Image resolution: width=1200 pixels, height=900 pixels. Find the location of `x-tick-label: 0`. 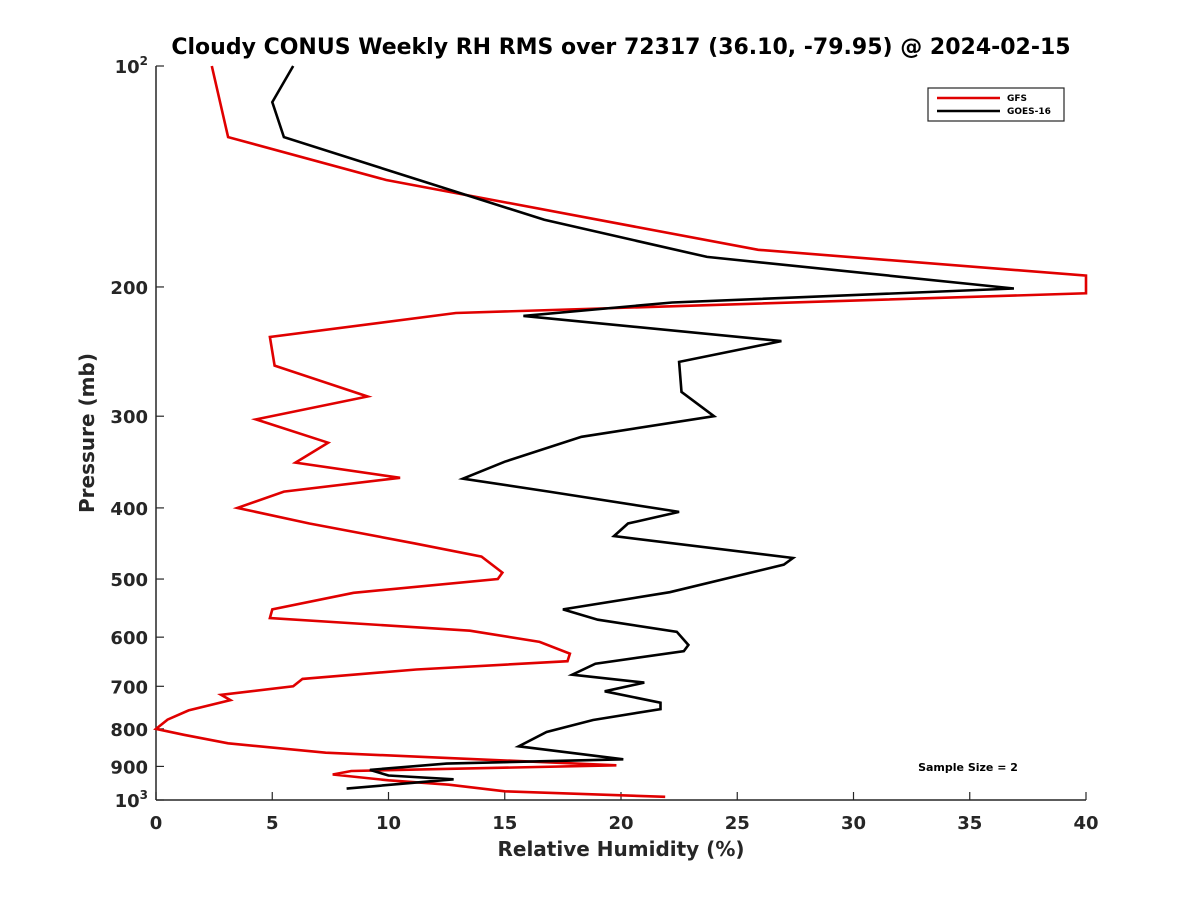

x-tick-label: 0 is located at coordinates (156, 823).